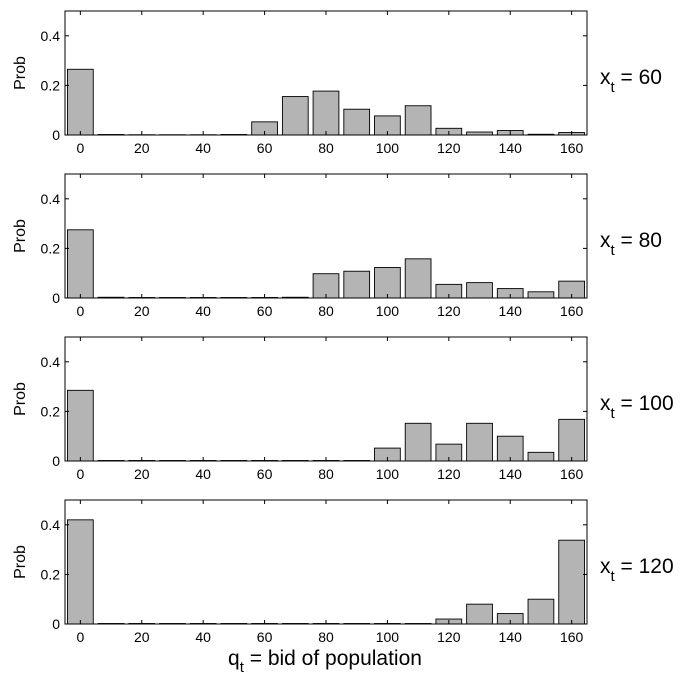 Image resolution: width=693 pixels, height=677 pixels. I want to click on panel-condition-label: xt = 120, so click(637, 570).